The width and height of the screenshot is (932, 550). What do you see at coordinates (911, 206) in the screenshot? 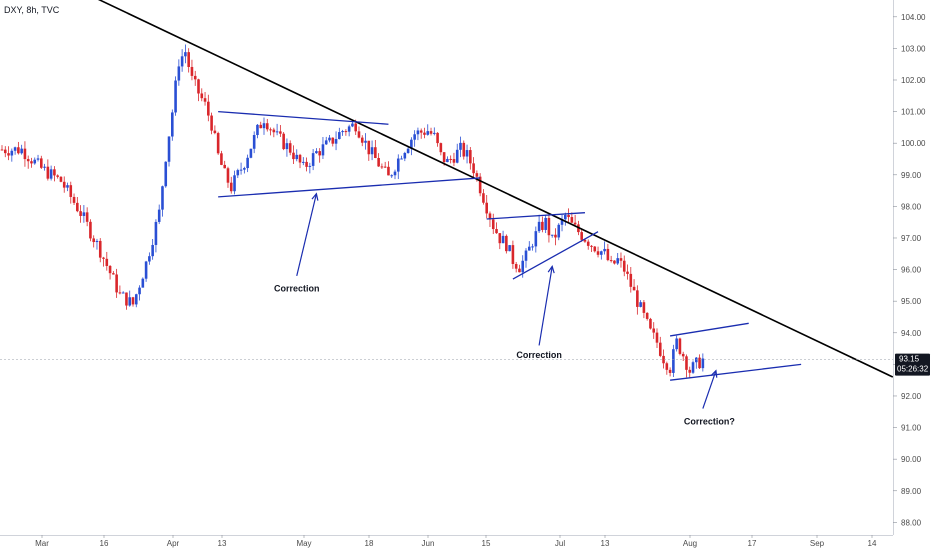
I see `price-axis-label: 98.00` at bounding box center [911, 206].